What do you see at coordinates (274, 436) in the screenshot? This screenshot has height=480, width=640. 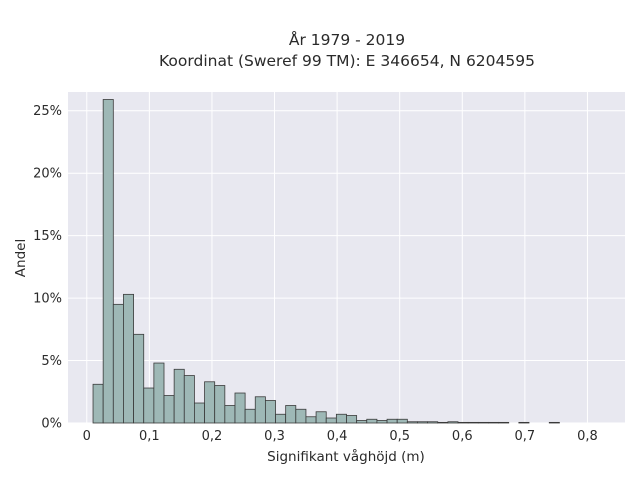 I see `x-tick-label: 0,3` at bounding box center [274, 436].